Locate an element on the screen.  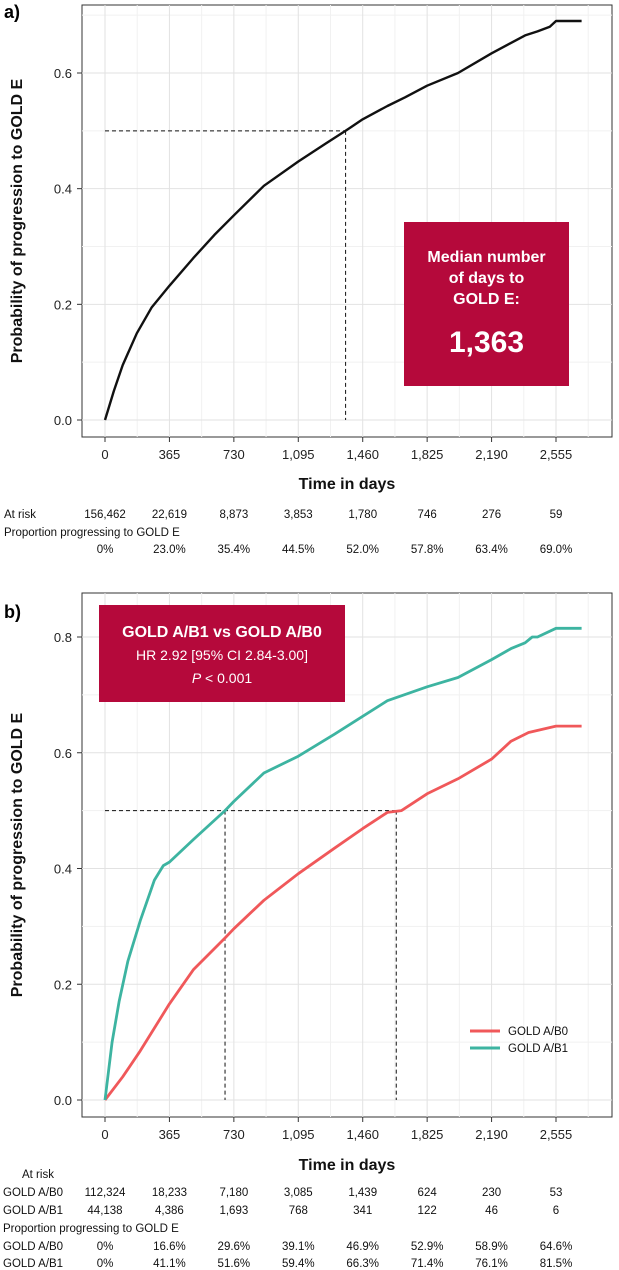
risk-at-risk-value: 276 is located at coordinates (491, 515).